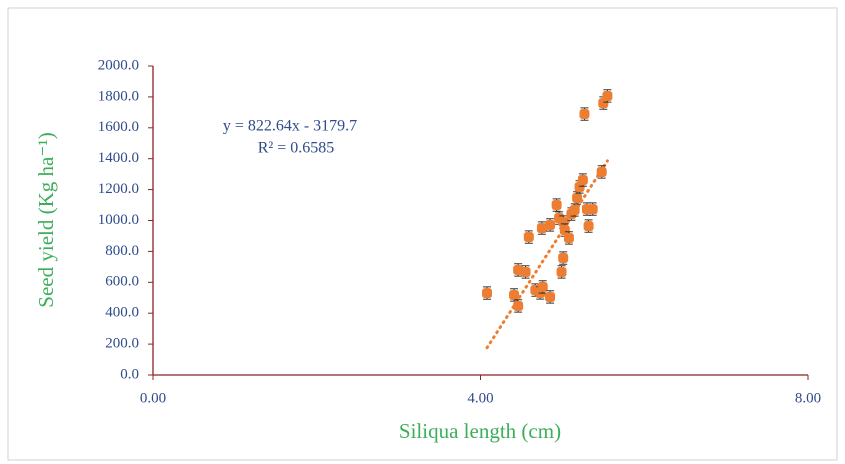 Image resolution: width=845 pixels, height=464 pixels. Describe the element at coordinates (118, 220) in the screenshot. I see `y-tick-label: 1000.0` at that location.